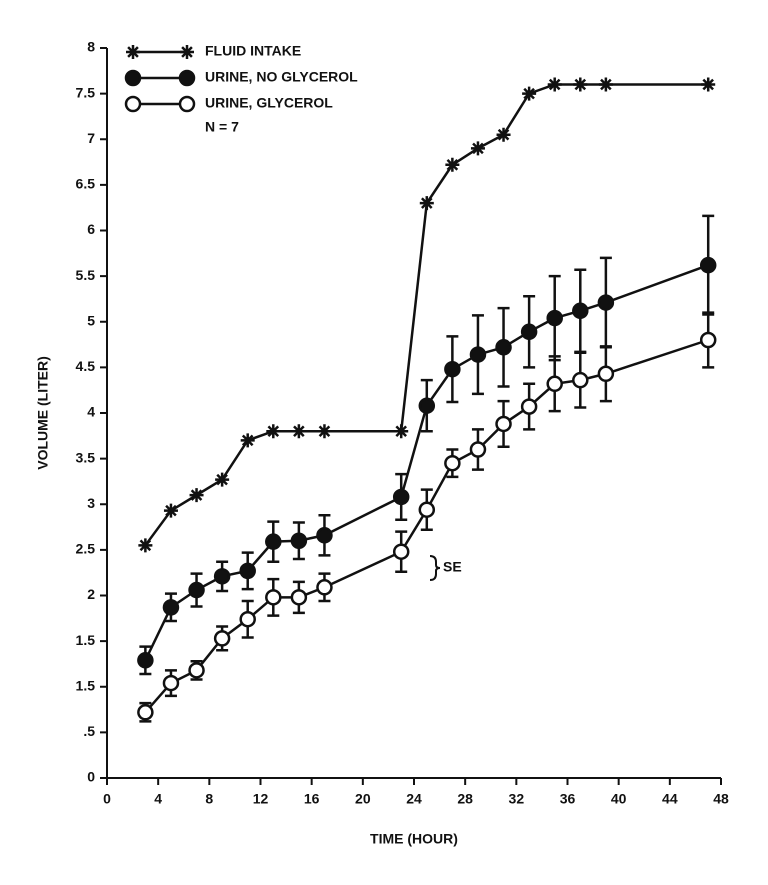  I want to click on x-tick-label: 28, so click(465, 799).